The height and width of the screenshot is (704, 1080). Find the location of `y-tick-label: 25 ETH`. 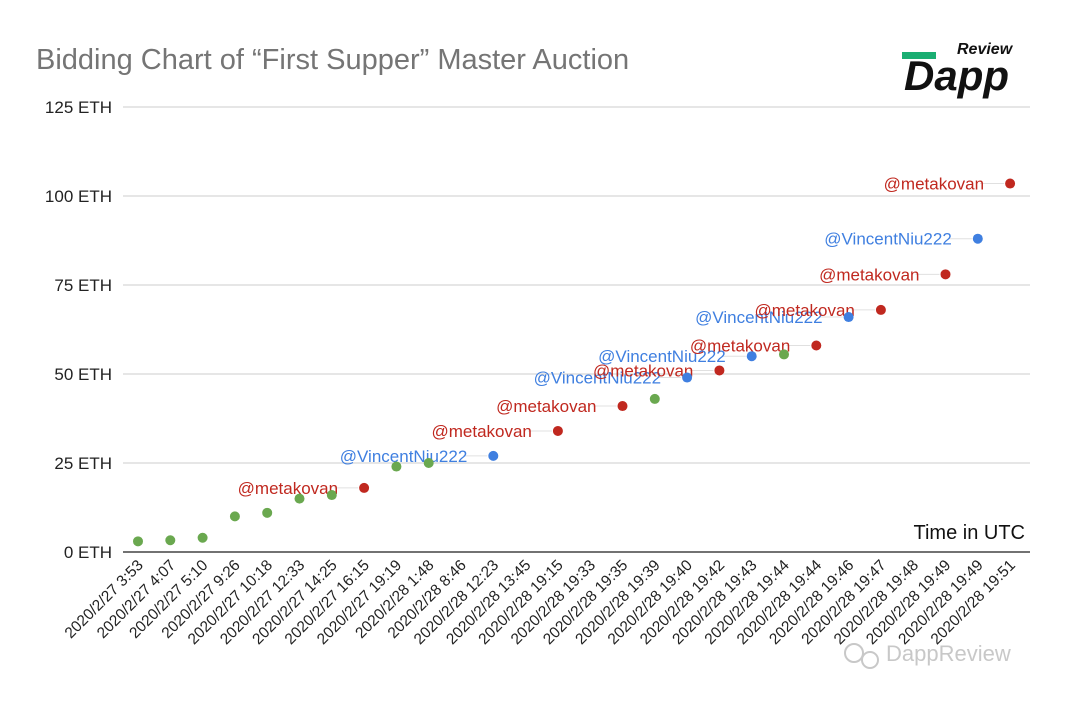

y-tick-label: 25 ETH is located at coordinates (83, 463).